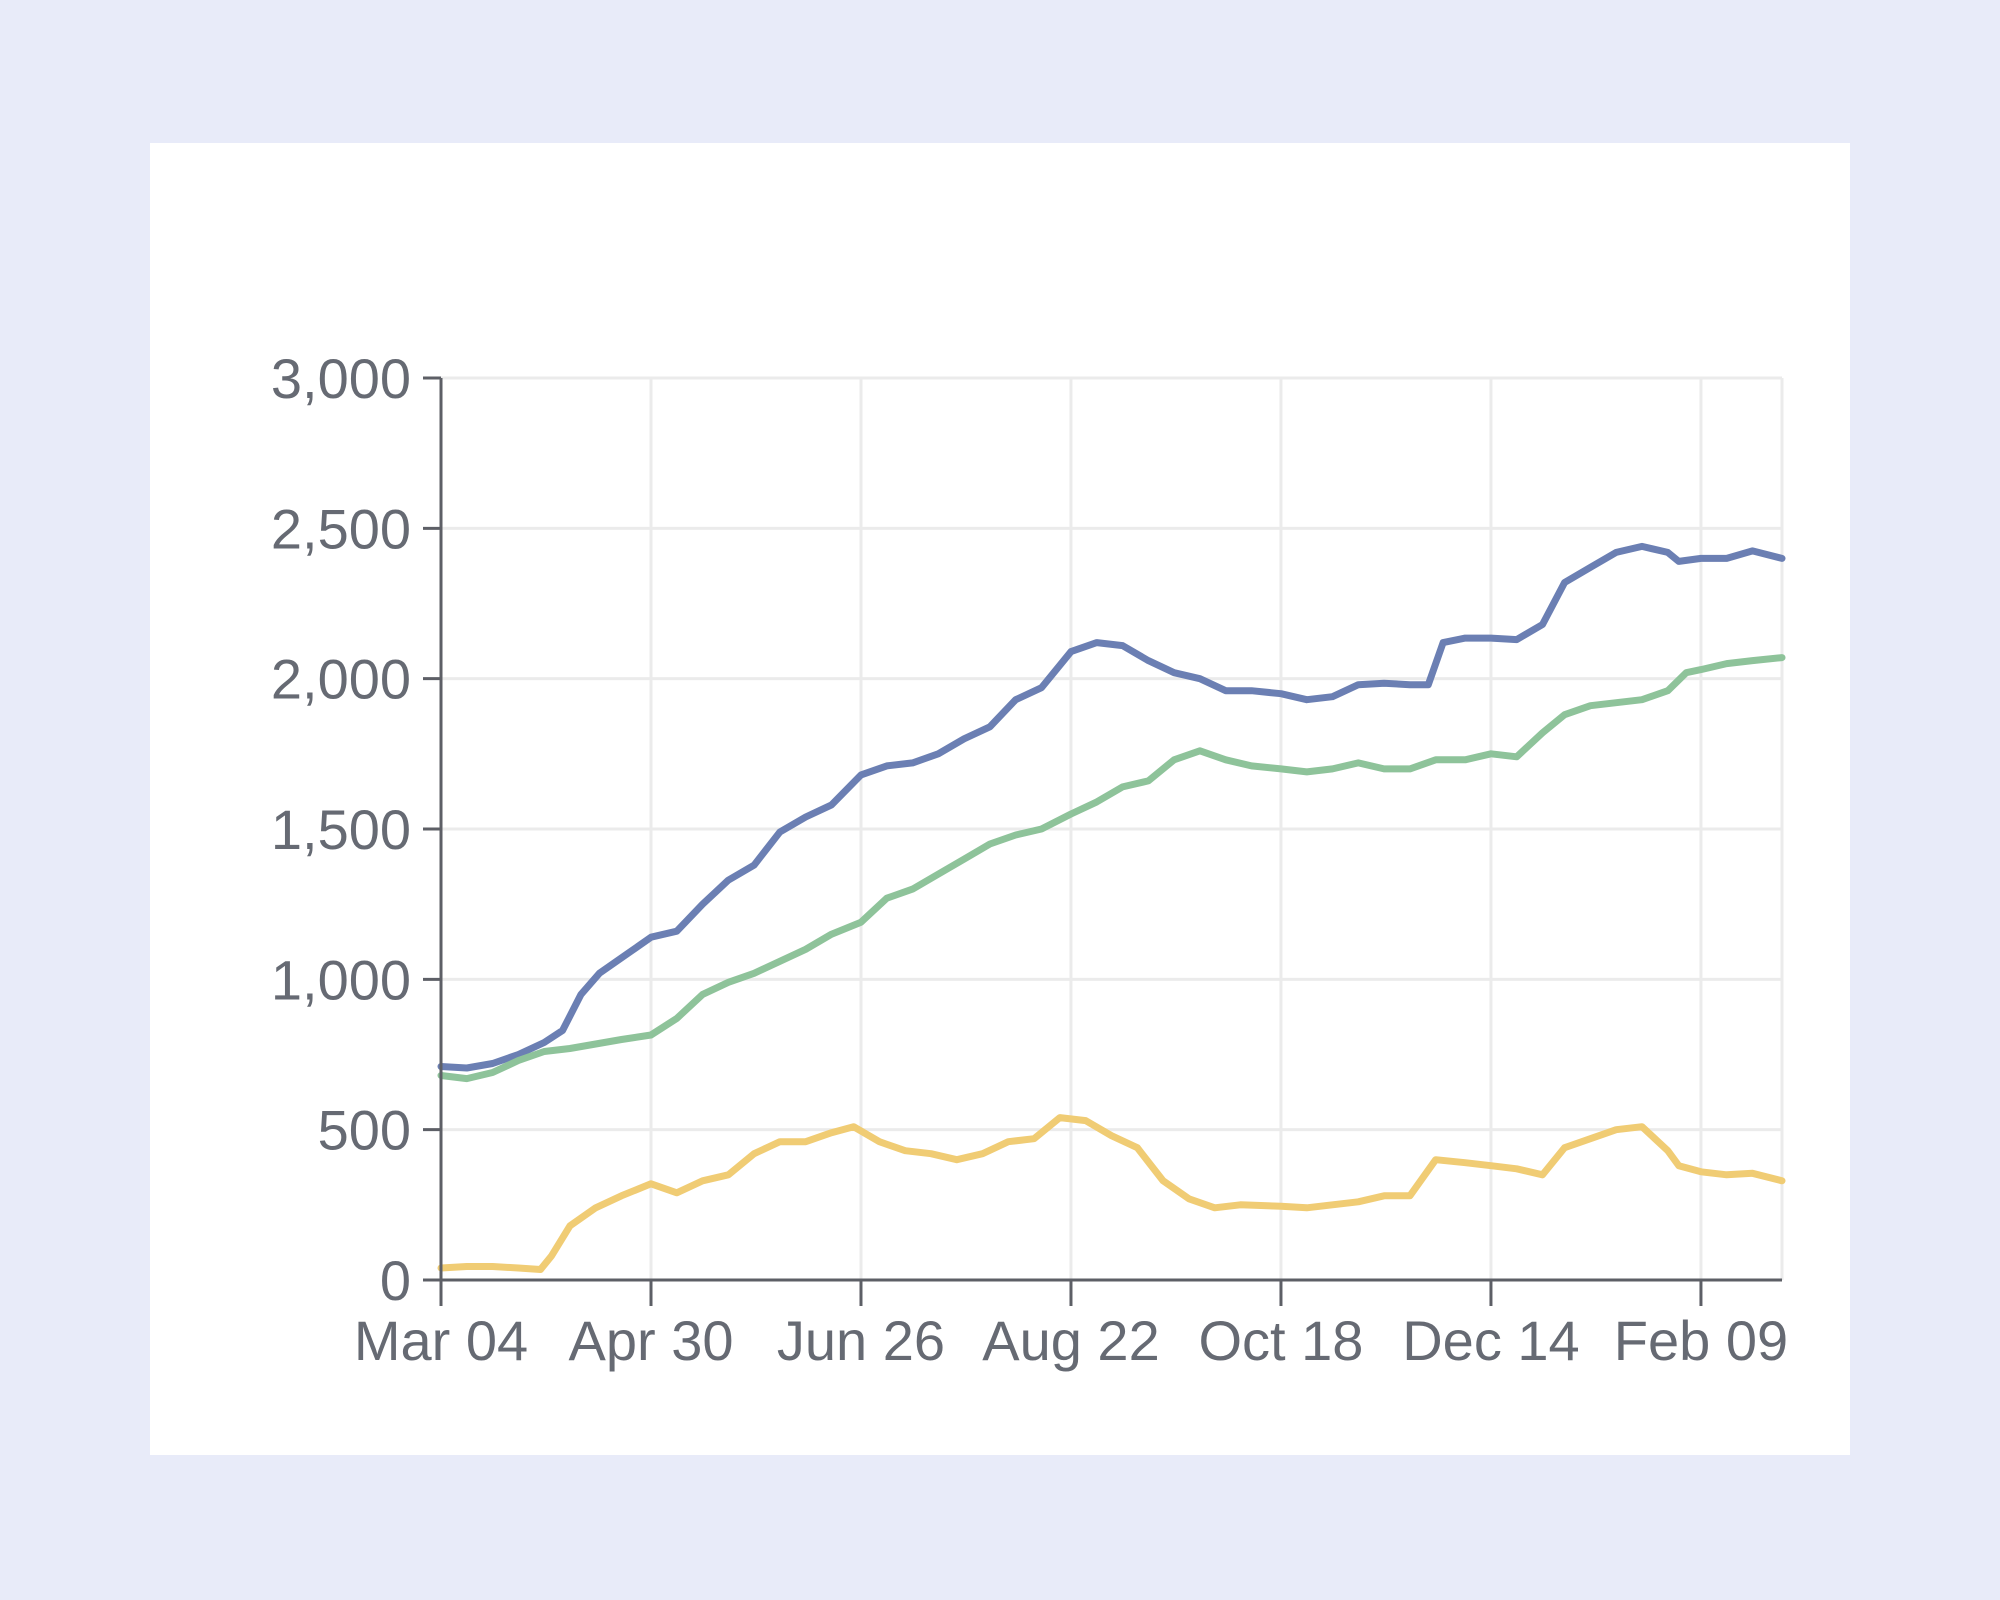 This screenshot has width=2000, height=1600. Describe the element at coordinates (1280, 1340) in the screenshot. I see `x-tick-label: Oct 18` at that location.